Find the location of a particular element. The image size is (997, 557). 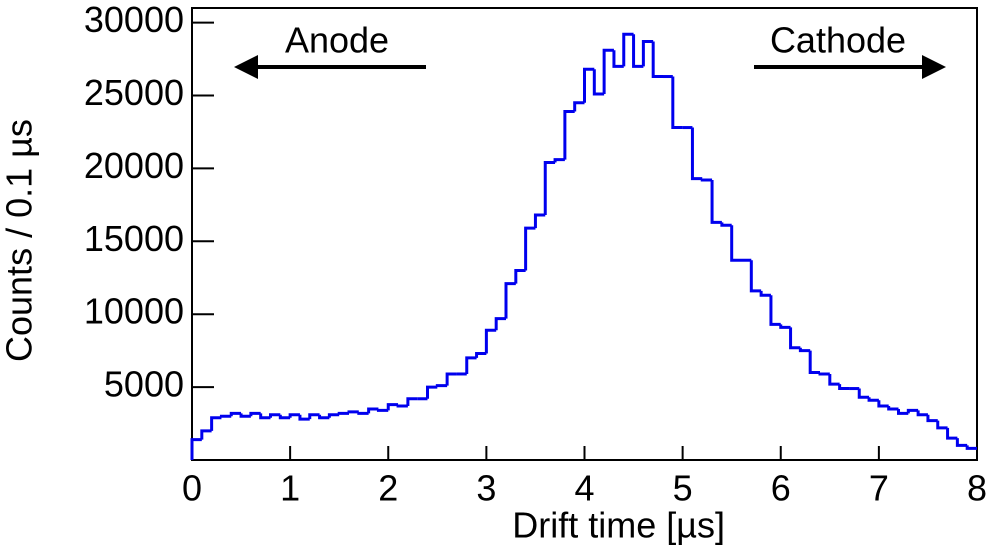

x-tick-label: 2 is located at coordinates (388, 488).